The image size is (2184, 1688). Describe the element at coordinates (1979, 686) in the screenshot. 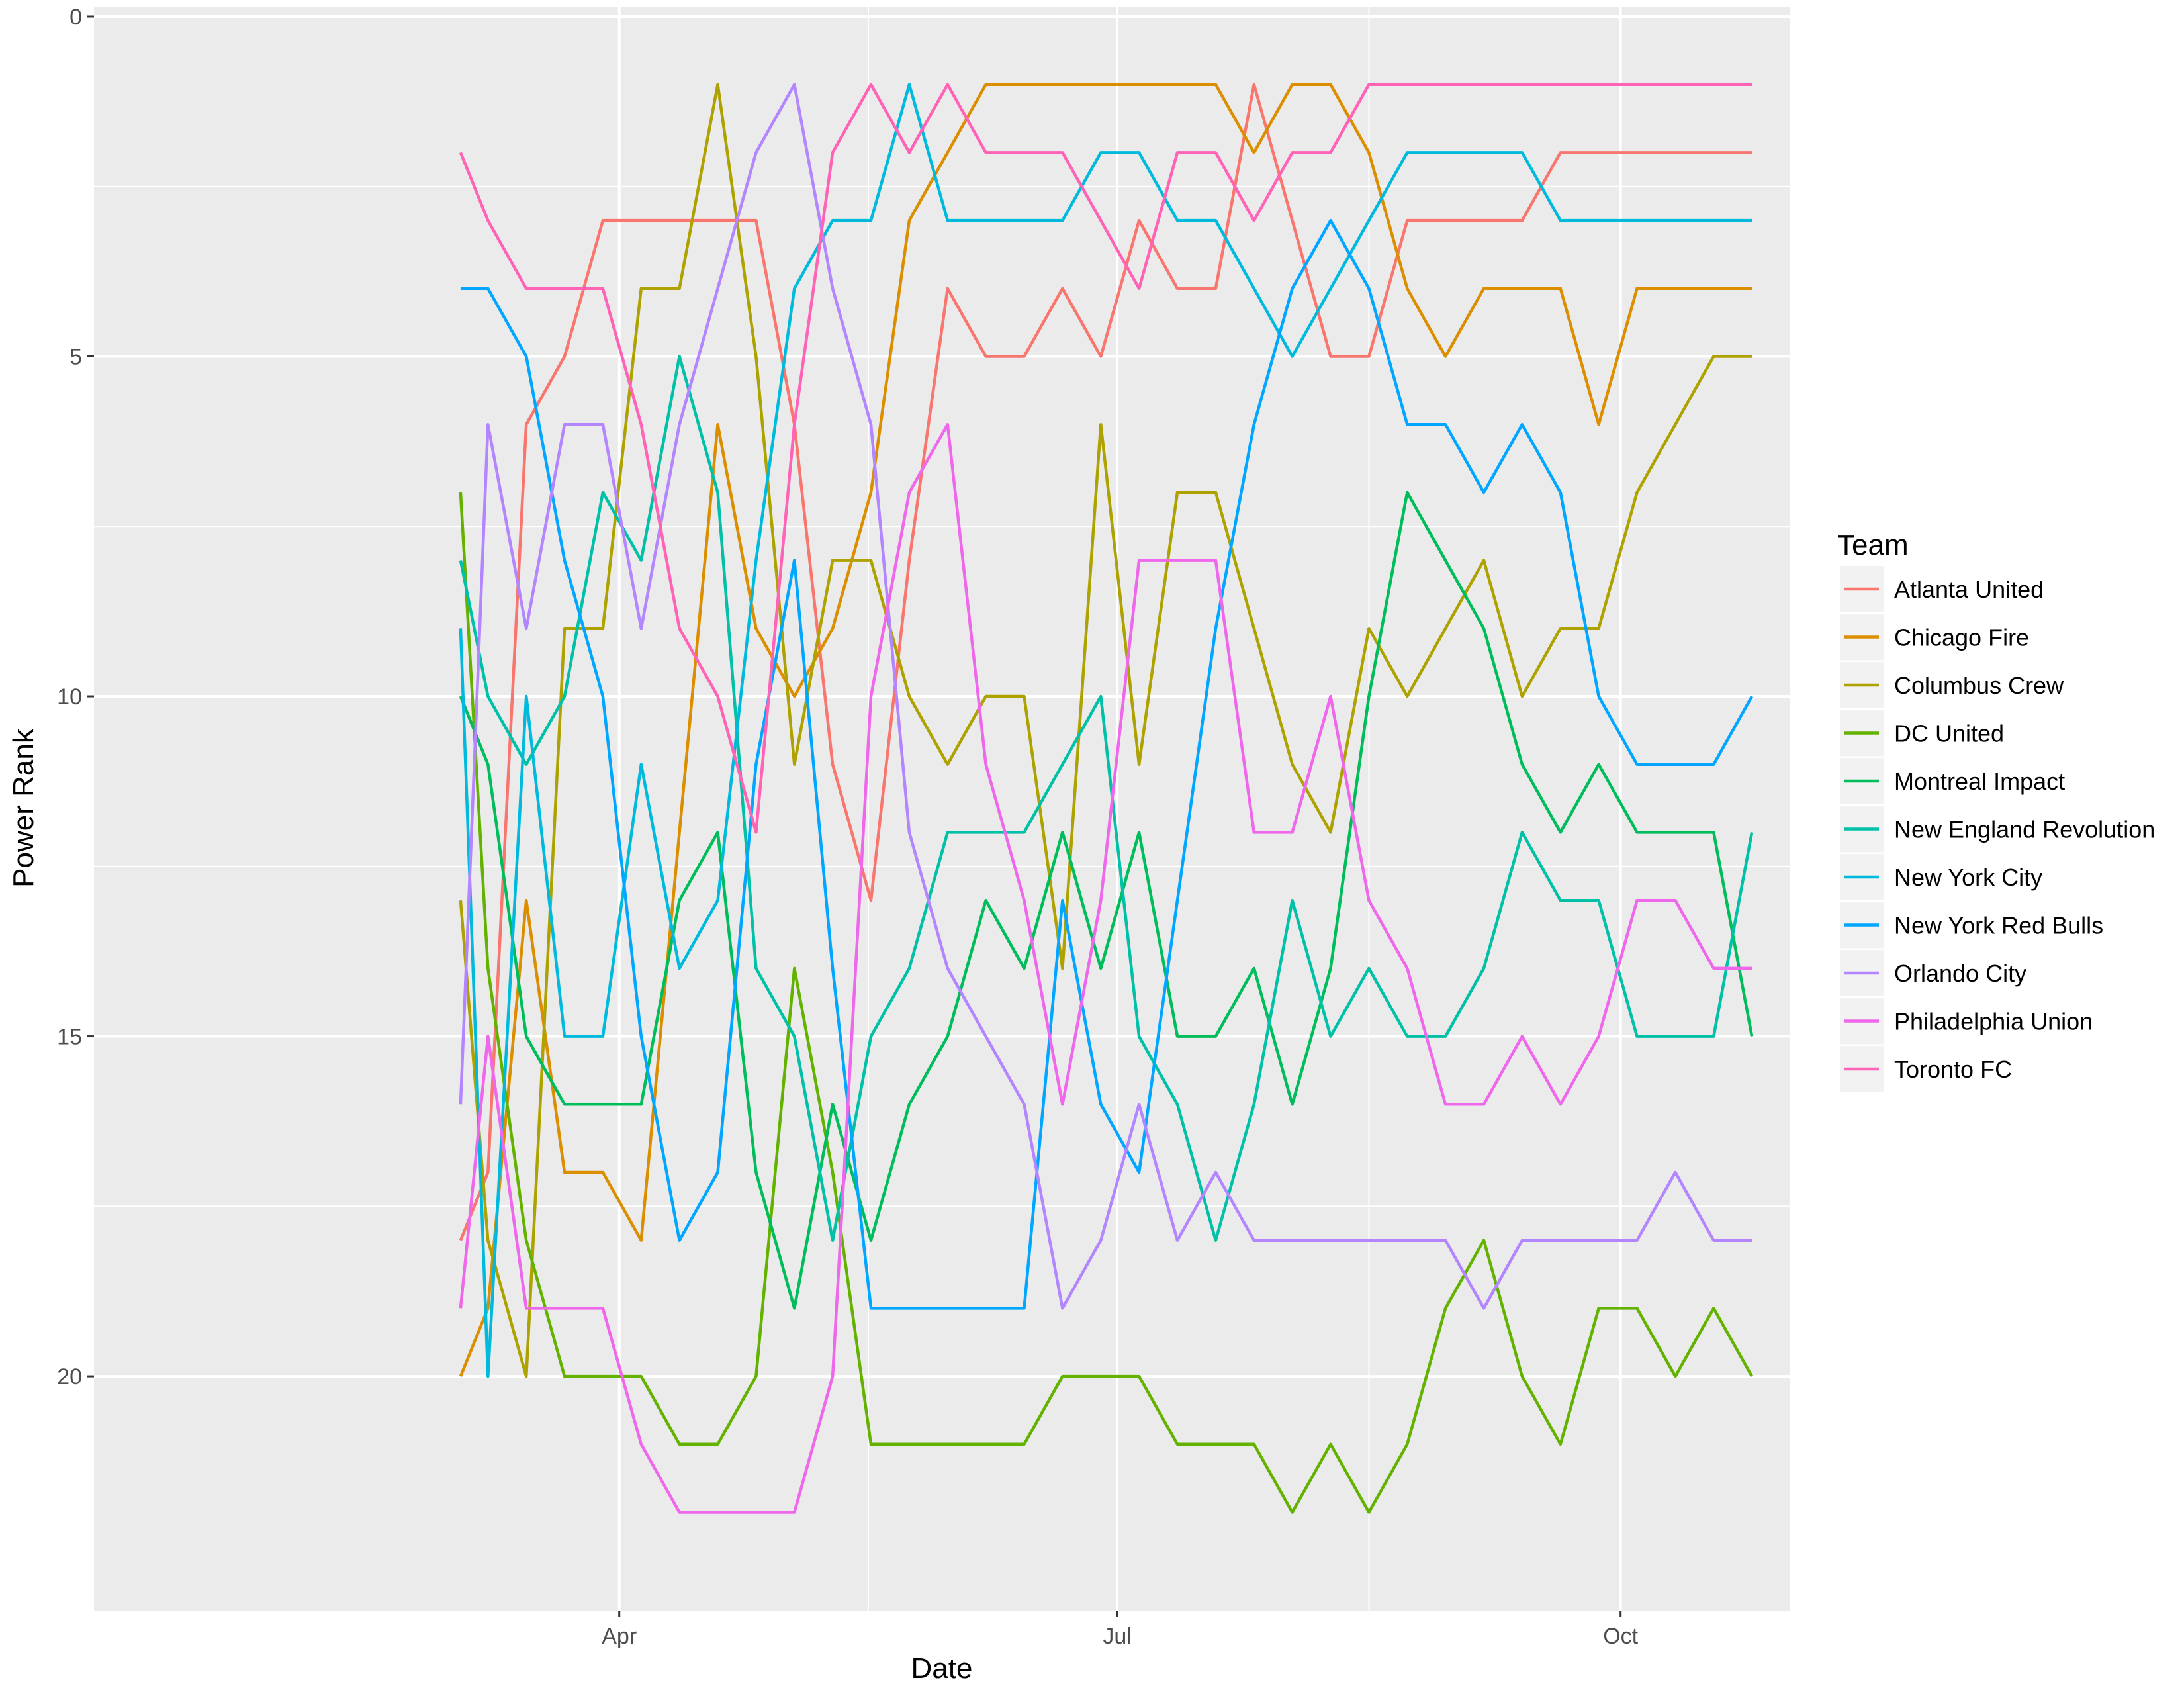

I see `legend-label: Columbus Crew` at that location.